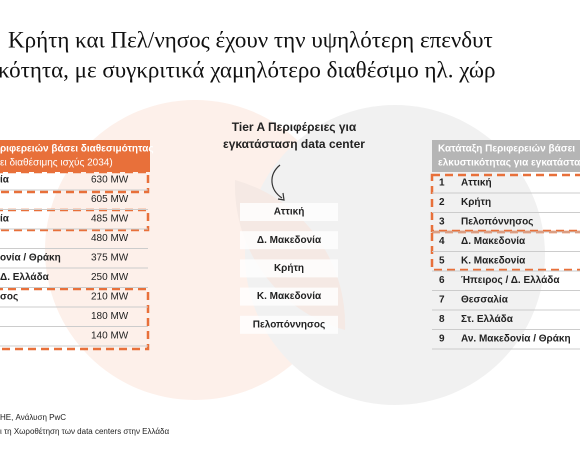 This screenshot has height=450, width=580. Describe the element at coordinates (442, 183) in the screenshot. I see `rank: 1` at that location.